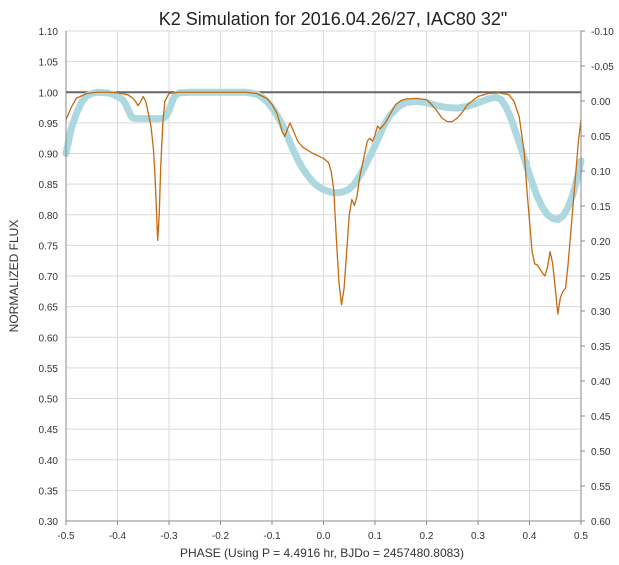  I want to click on y-tick-label: 0.90, so click(49, 155).